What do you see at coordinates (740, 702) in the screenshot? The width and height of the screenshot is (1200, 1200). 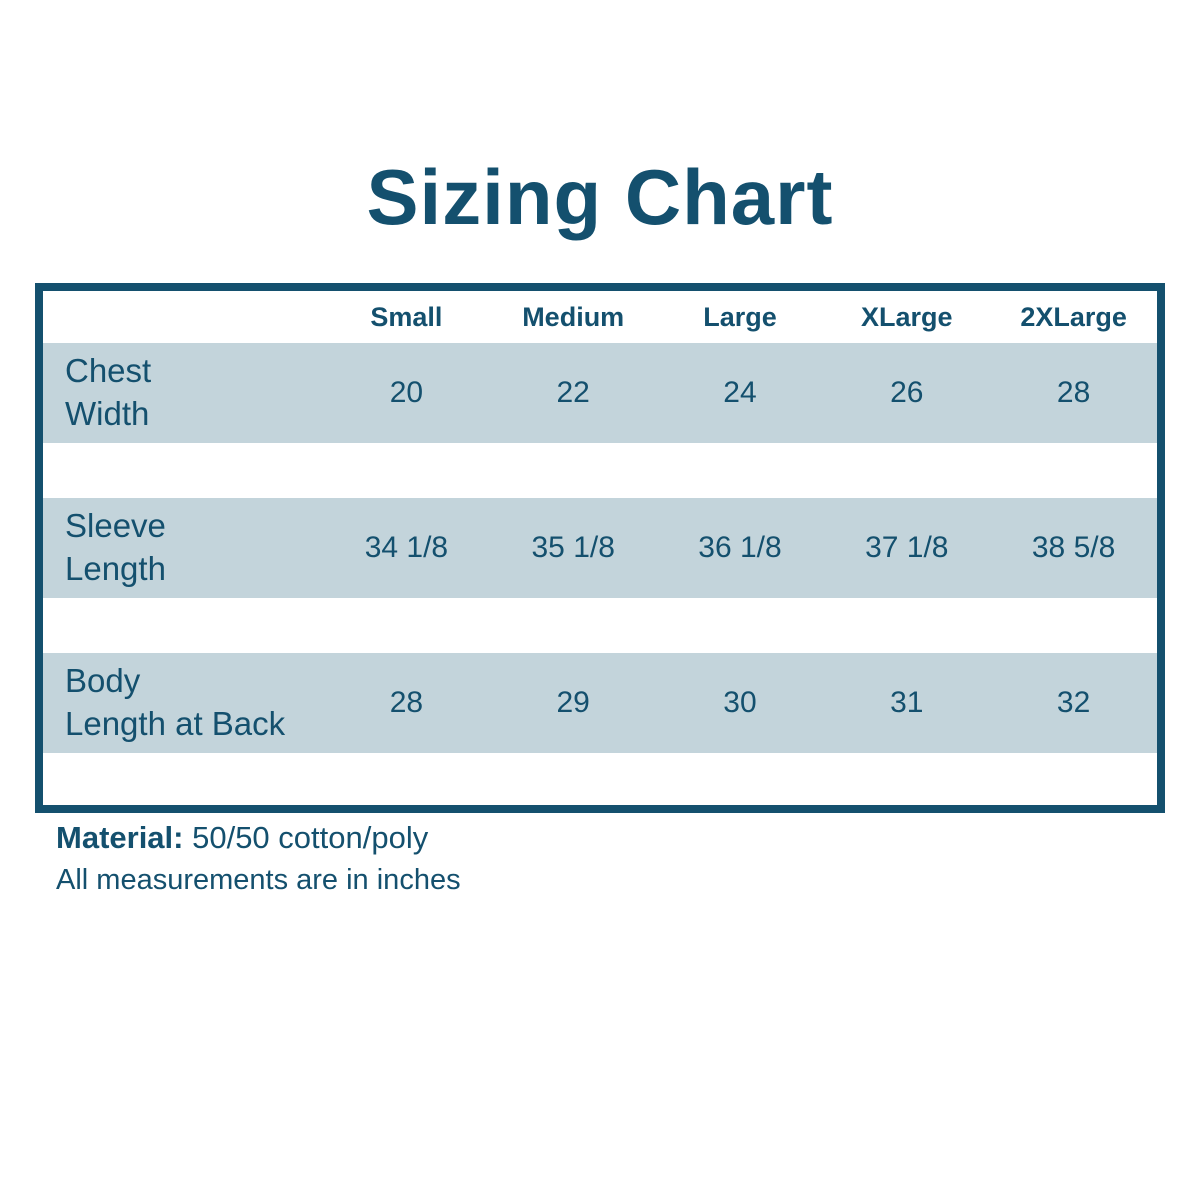 I see `value-body-length-large: 30` at bounding box center [740, 702].